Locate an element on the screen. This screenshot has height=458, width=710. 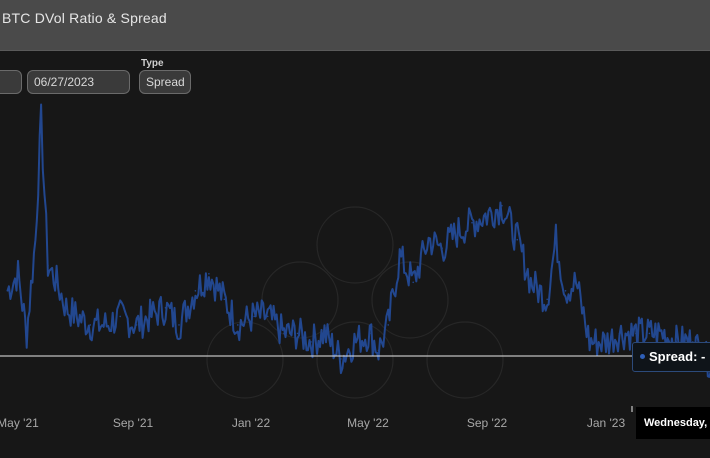
end-date-field: 06/27/2023 is located at coordinates (78, 82).